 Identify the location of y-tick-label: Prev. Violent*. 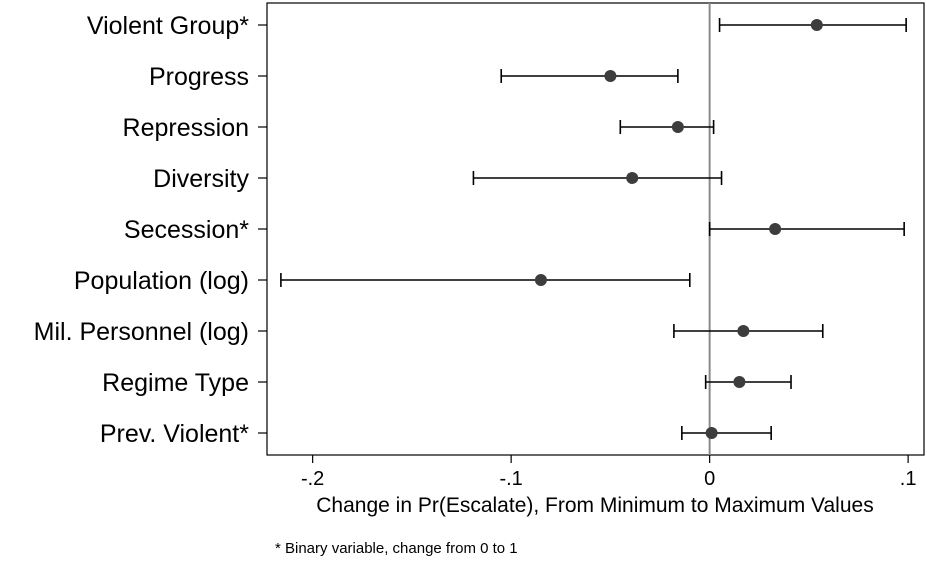
(174, 434).